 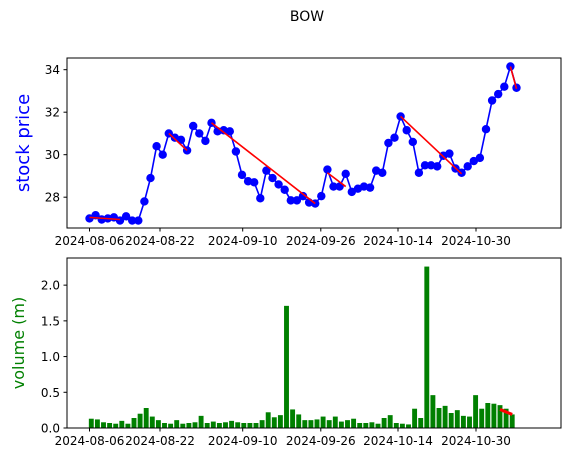 What do you see at coordinates (52, 113) in the screenshot?
I see `price-y-tick-label: 32` at bounding box center [52, 113].